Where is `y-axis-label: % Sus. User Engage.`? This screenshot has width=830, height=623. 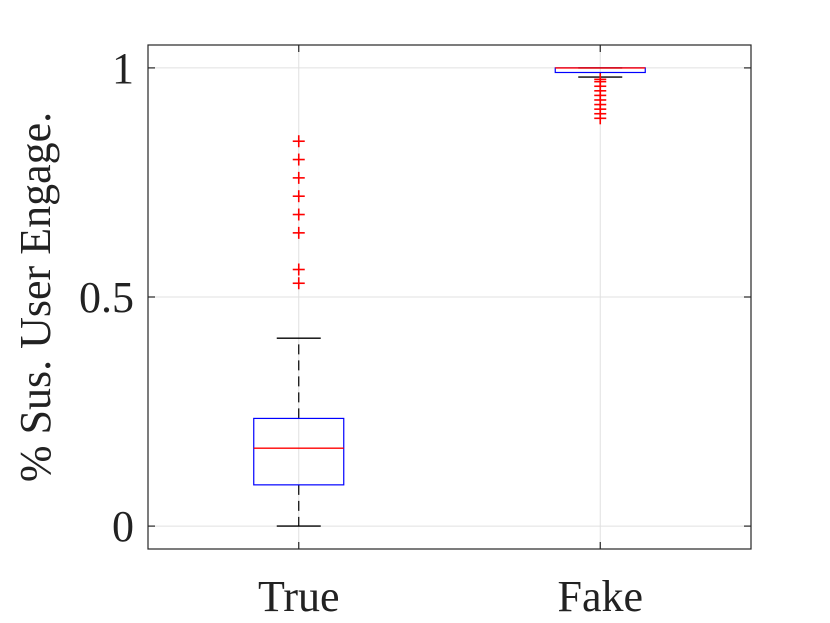 y-axis-label: % Sus. User Engage. is located at coordinates (35, 297).